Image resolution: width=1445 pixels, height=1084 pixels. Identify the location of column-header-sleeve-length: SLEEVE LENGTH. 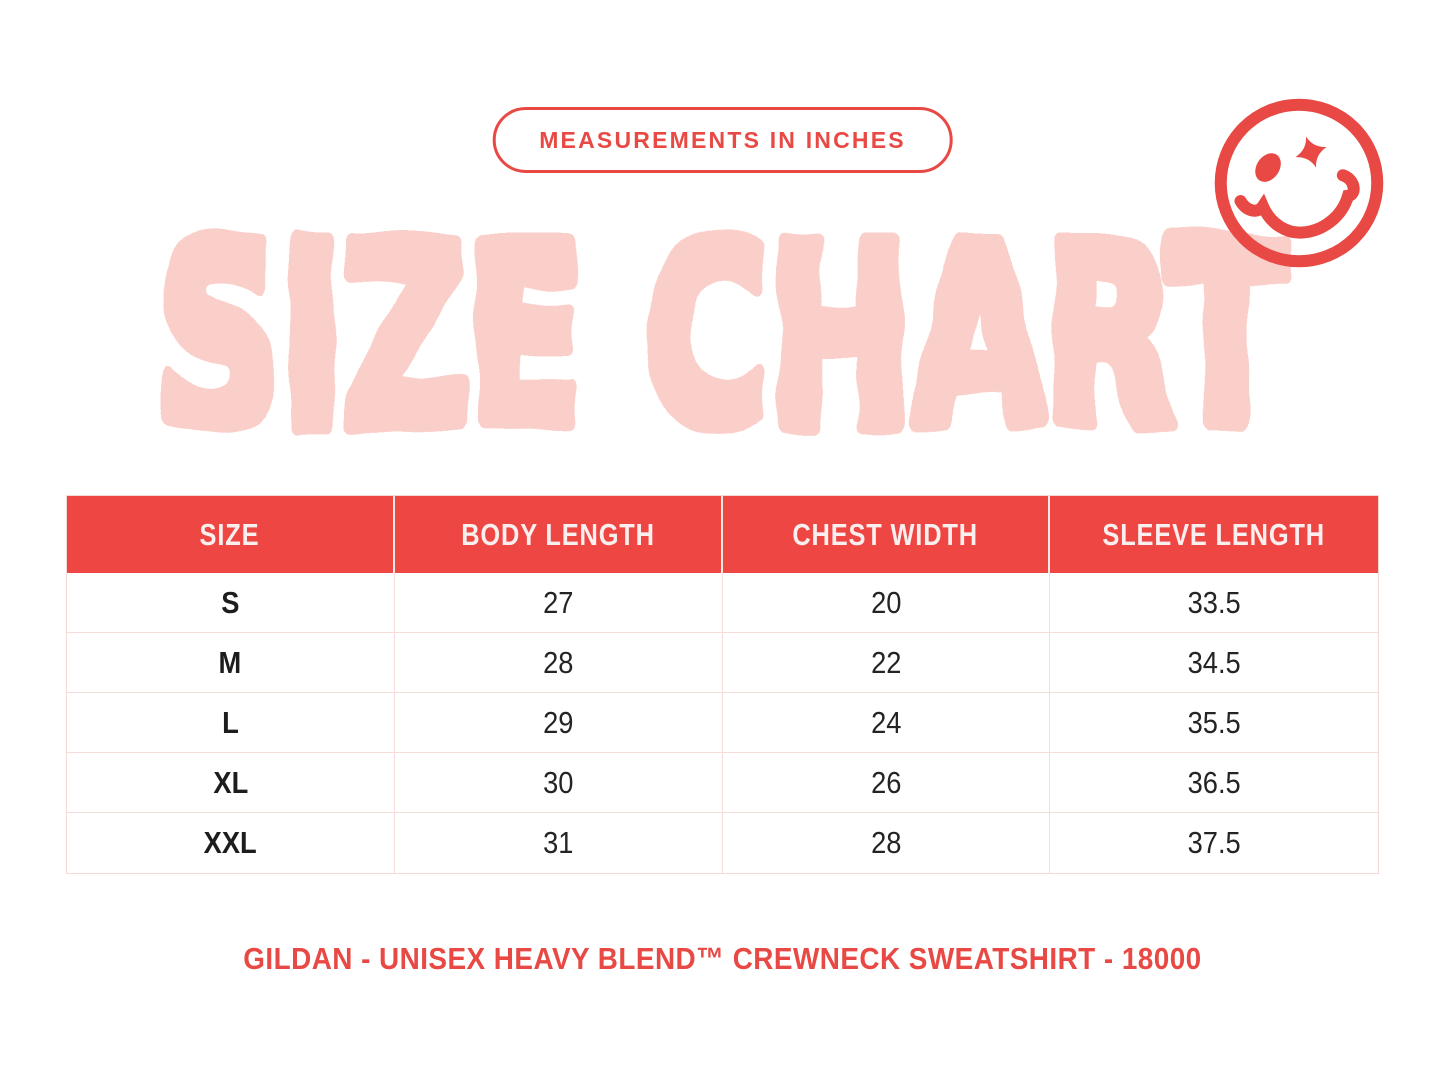
(1214, 534).